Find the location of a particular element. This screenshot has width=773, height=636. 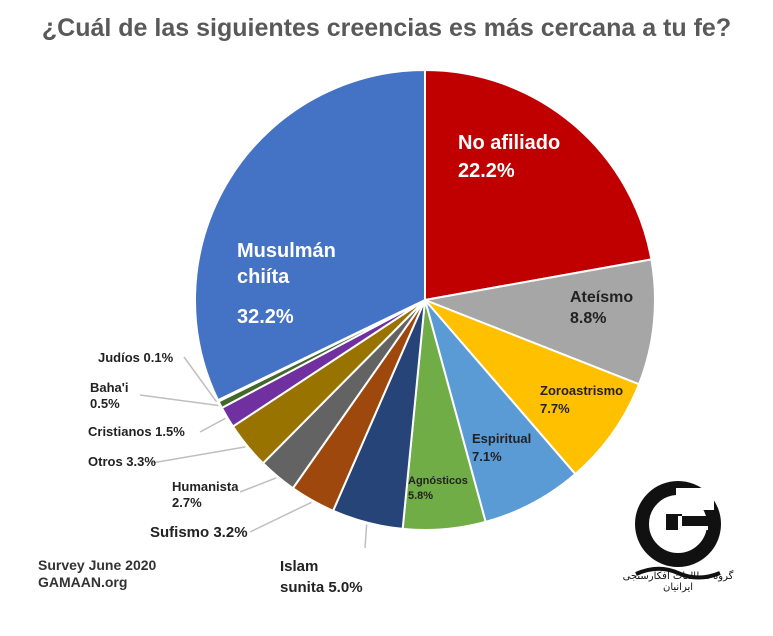

slice-label: Cristianos 1.5% is located at coordinates (136, 432).